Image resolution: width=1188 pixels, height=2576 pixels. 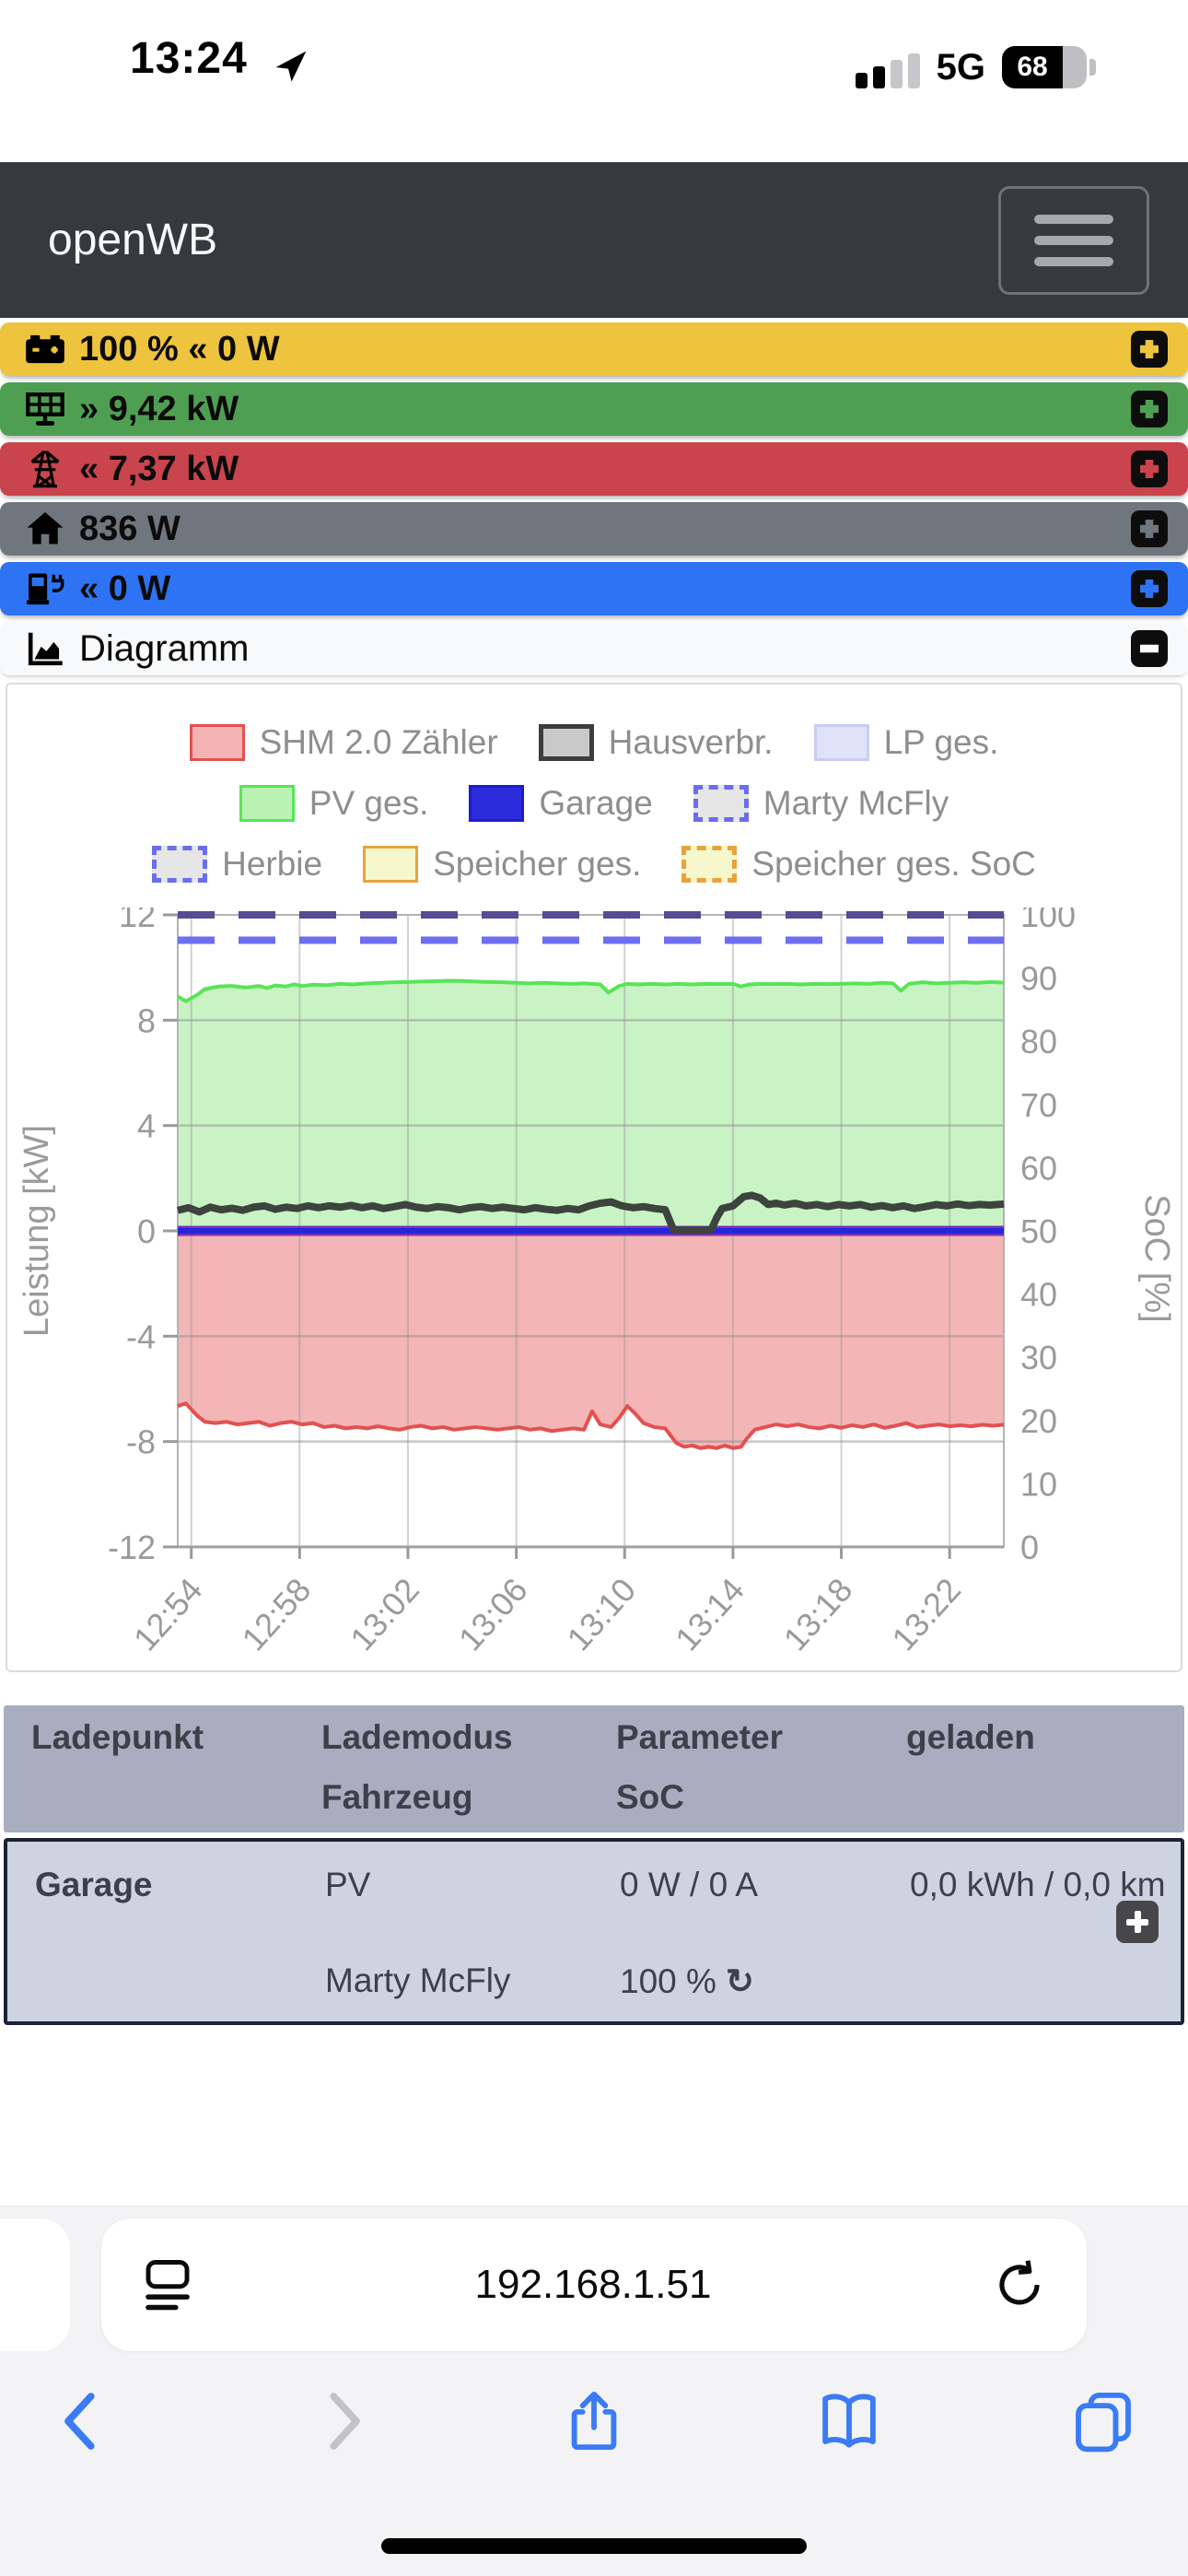 What do you see at coordinates (689, 1884) in the screenshot?
I see `parameter-value: 0 W / 0 A` at bounding box center [689, 1884].